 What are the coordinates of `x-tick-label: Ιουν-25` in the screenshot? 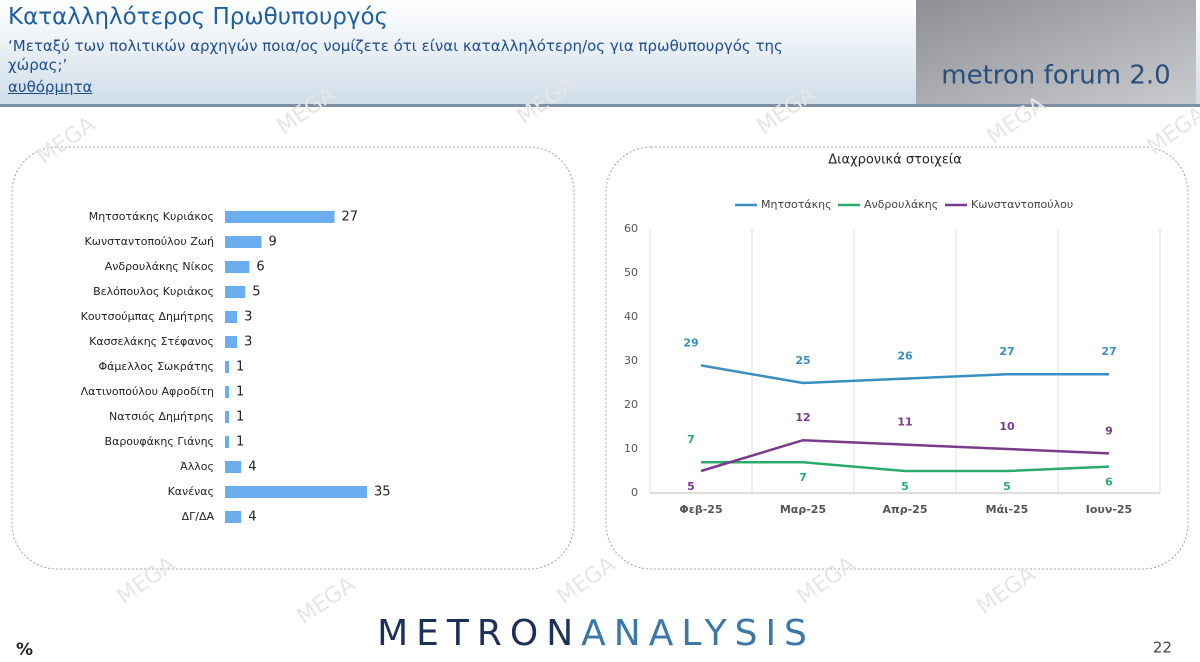 It's located at (1109, 509).